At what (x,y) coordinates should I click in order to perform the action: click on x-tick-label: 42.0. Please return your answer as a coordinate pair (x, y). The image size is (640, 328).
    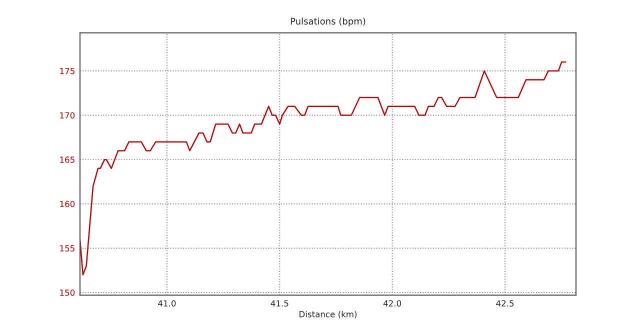
    Looking at the image, I should click on (392, 303).